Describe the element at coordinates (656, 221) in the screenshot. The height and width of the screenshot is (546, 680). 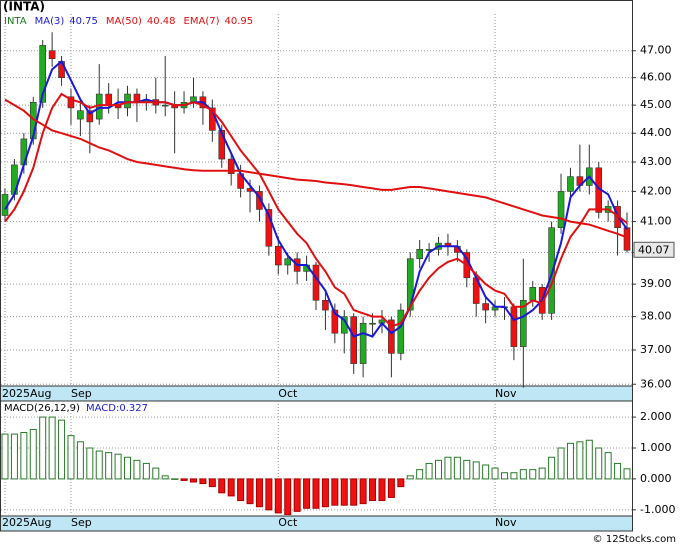
I see `y-tick-label: 41.00` at that location.